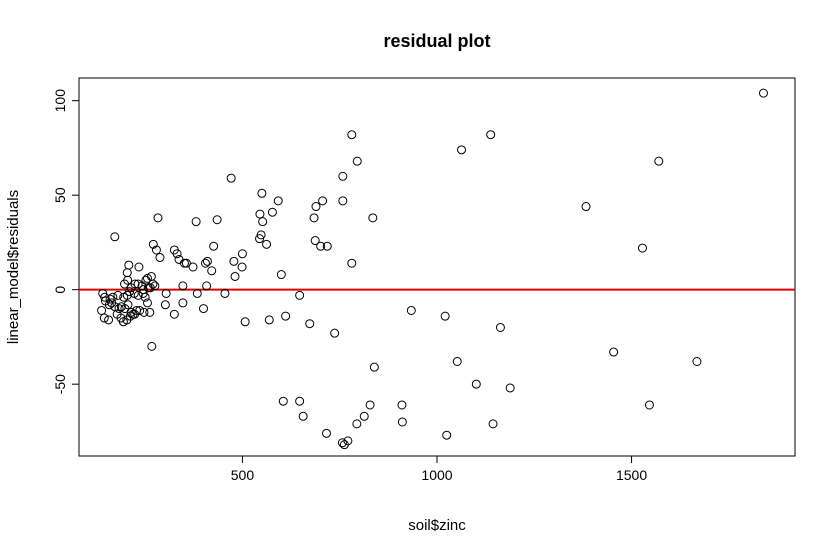 The width and height of the screenshot is (836, 555). Describe the element at coordinates (60, 101) in the screenshot. I see `y-tick-label: 100` at that location.